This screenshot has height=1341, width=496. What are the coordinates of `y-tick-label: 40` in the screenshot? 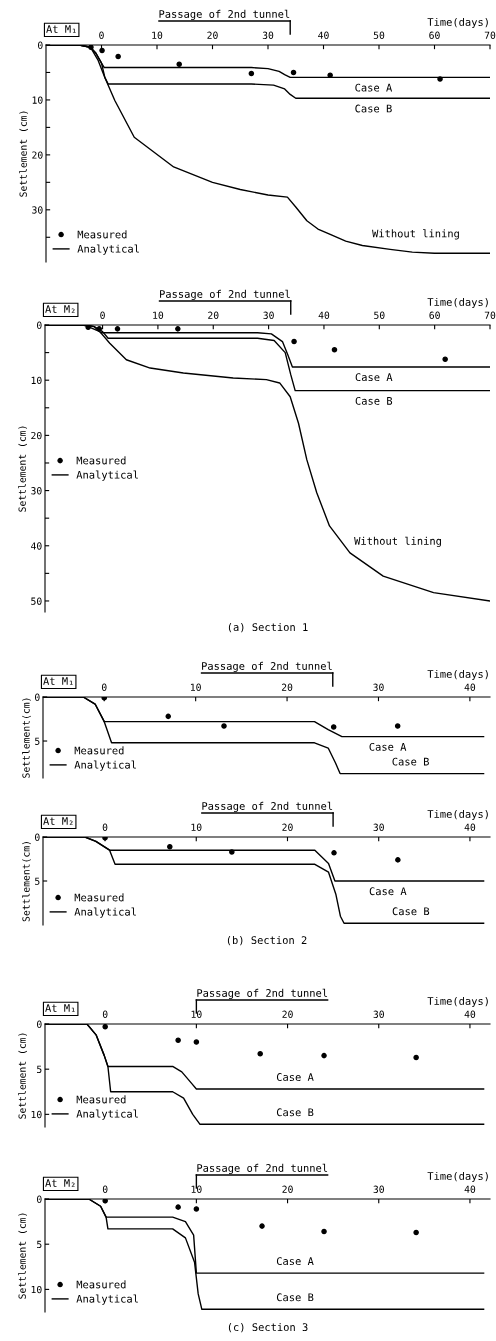 It's located at (36, 546).